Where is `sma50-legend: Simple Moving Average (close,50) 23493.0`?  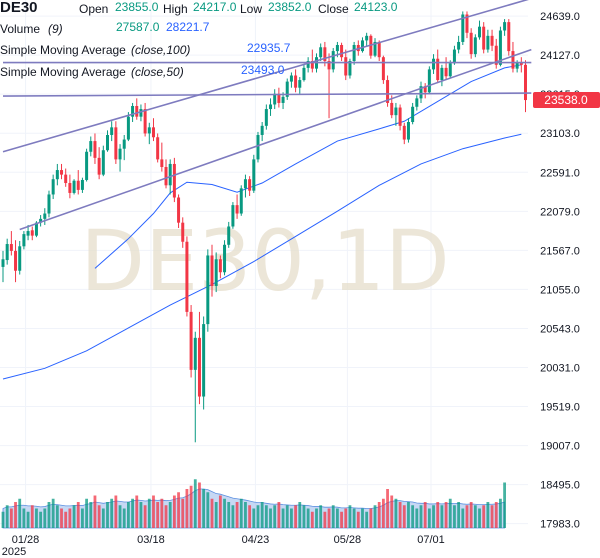
sma50-legend: Simple Moving Average (close,50) 23493.0 is located at coordinates (150, 72).